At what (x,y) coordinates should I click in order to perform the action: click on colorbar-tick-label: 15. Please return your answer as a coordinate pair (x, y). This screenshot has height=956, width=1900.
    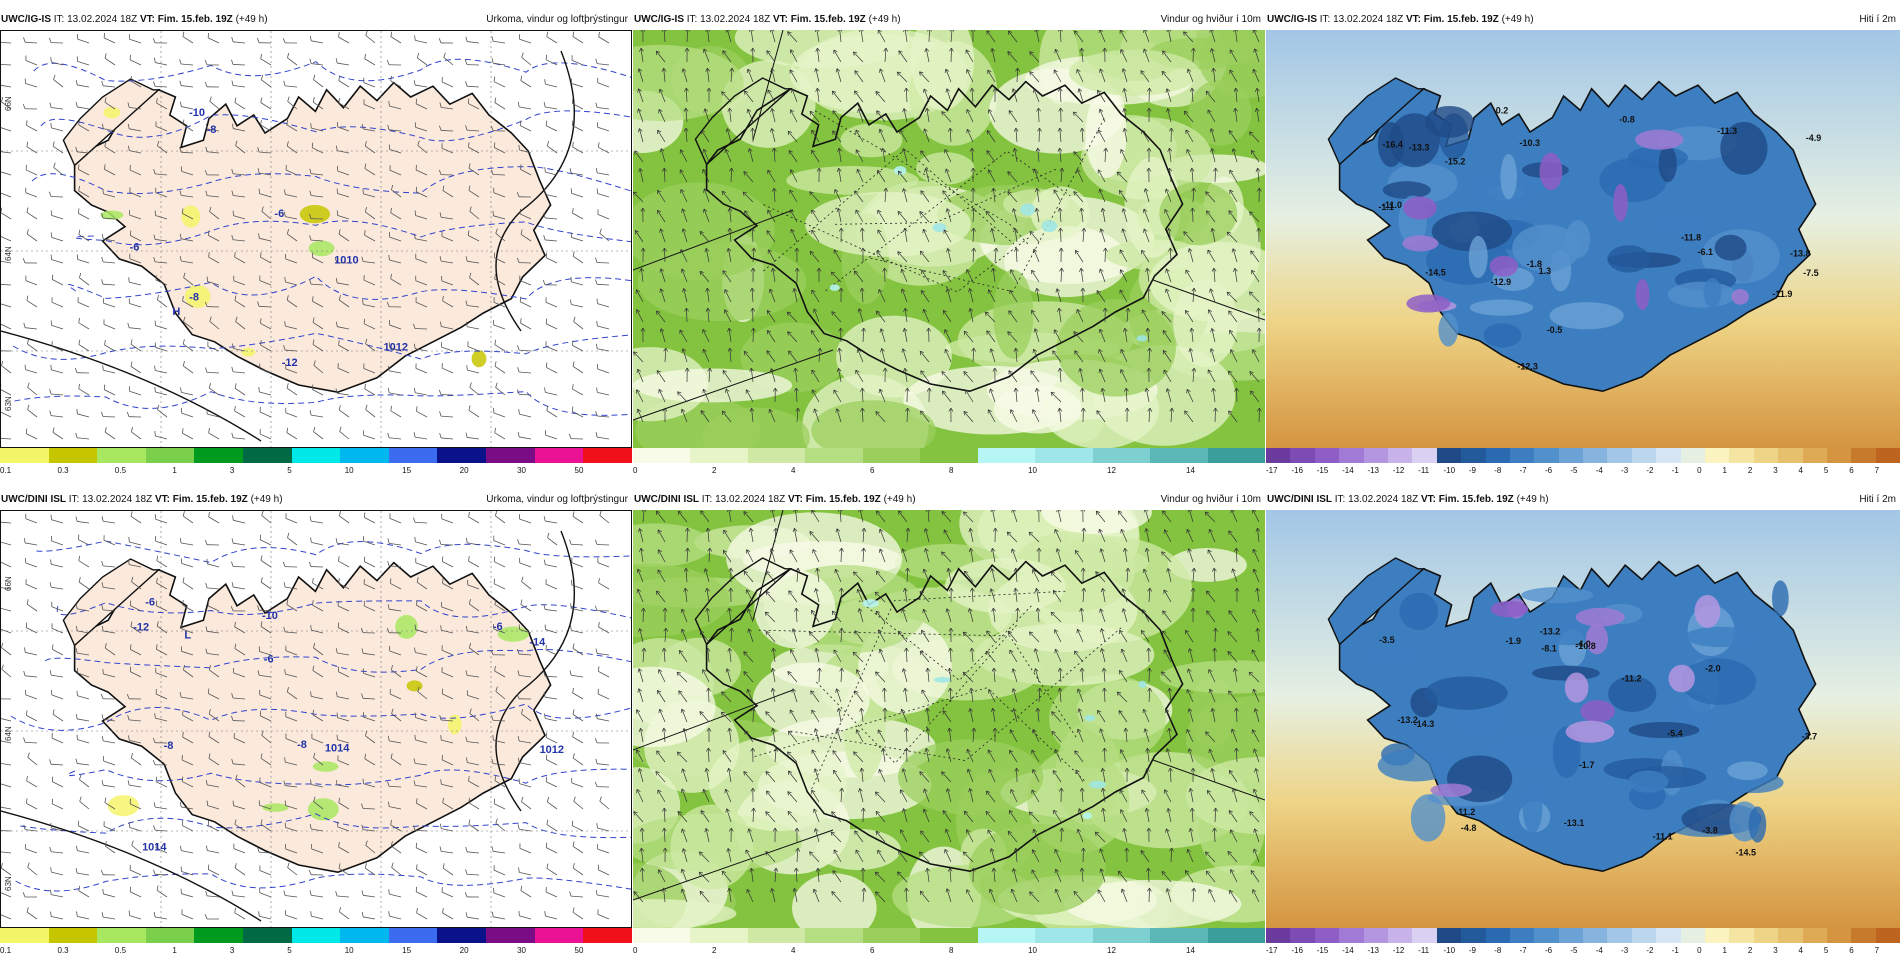
    Looking at the image, I should click on (406, 950).